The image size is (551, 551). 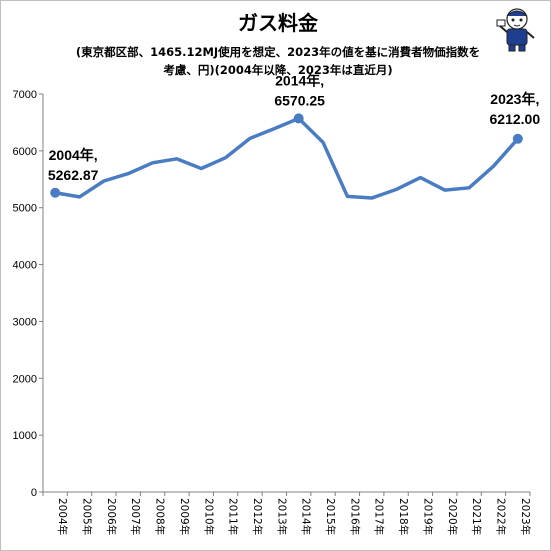 I want to click on x-tick-group: 2023年, so click(x=525, y=516).